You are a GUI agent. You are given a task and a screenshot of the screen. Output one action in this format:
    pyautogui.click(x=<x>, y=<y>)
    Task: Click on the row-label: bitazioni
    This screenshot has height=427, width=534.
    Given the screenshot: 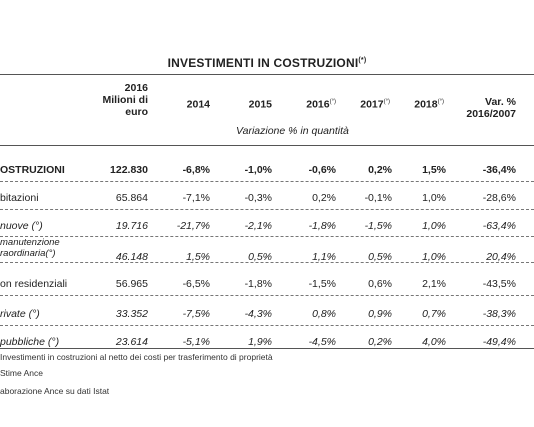 What is the action you would take?
    pyautogui.click(x=19, y=198)
    